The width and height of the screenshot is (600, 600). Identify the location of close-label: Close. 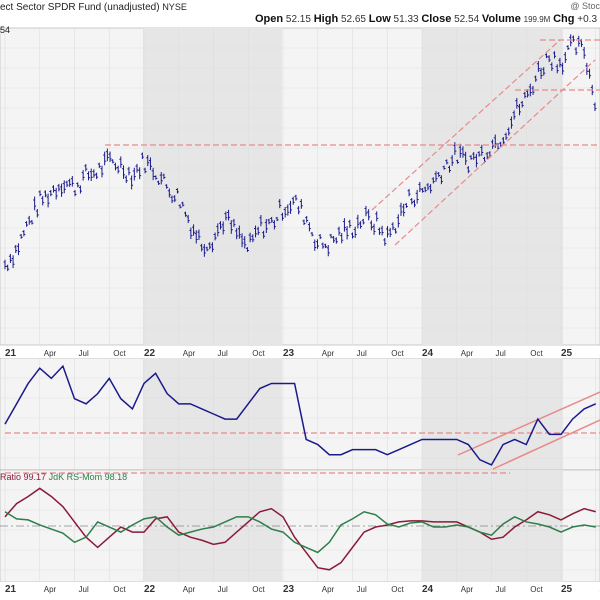
(436, 19).